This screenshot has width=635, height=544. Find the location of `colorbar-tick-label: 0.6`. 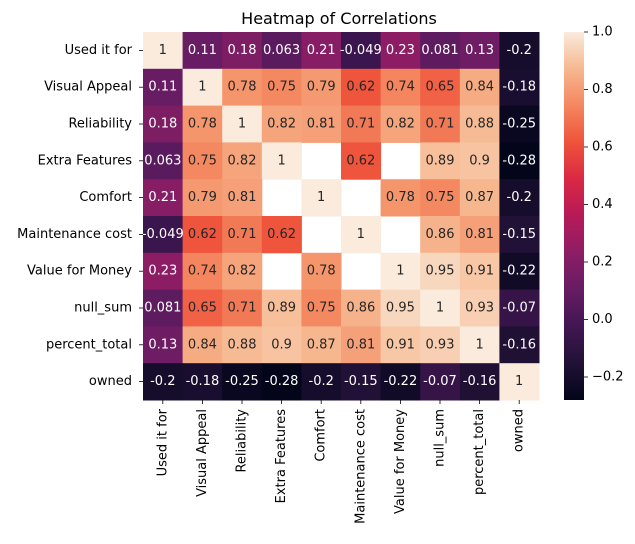

colorbar-tick-label: 0.6 is located at coordinates (602, 147).